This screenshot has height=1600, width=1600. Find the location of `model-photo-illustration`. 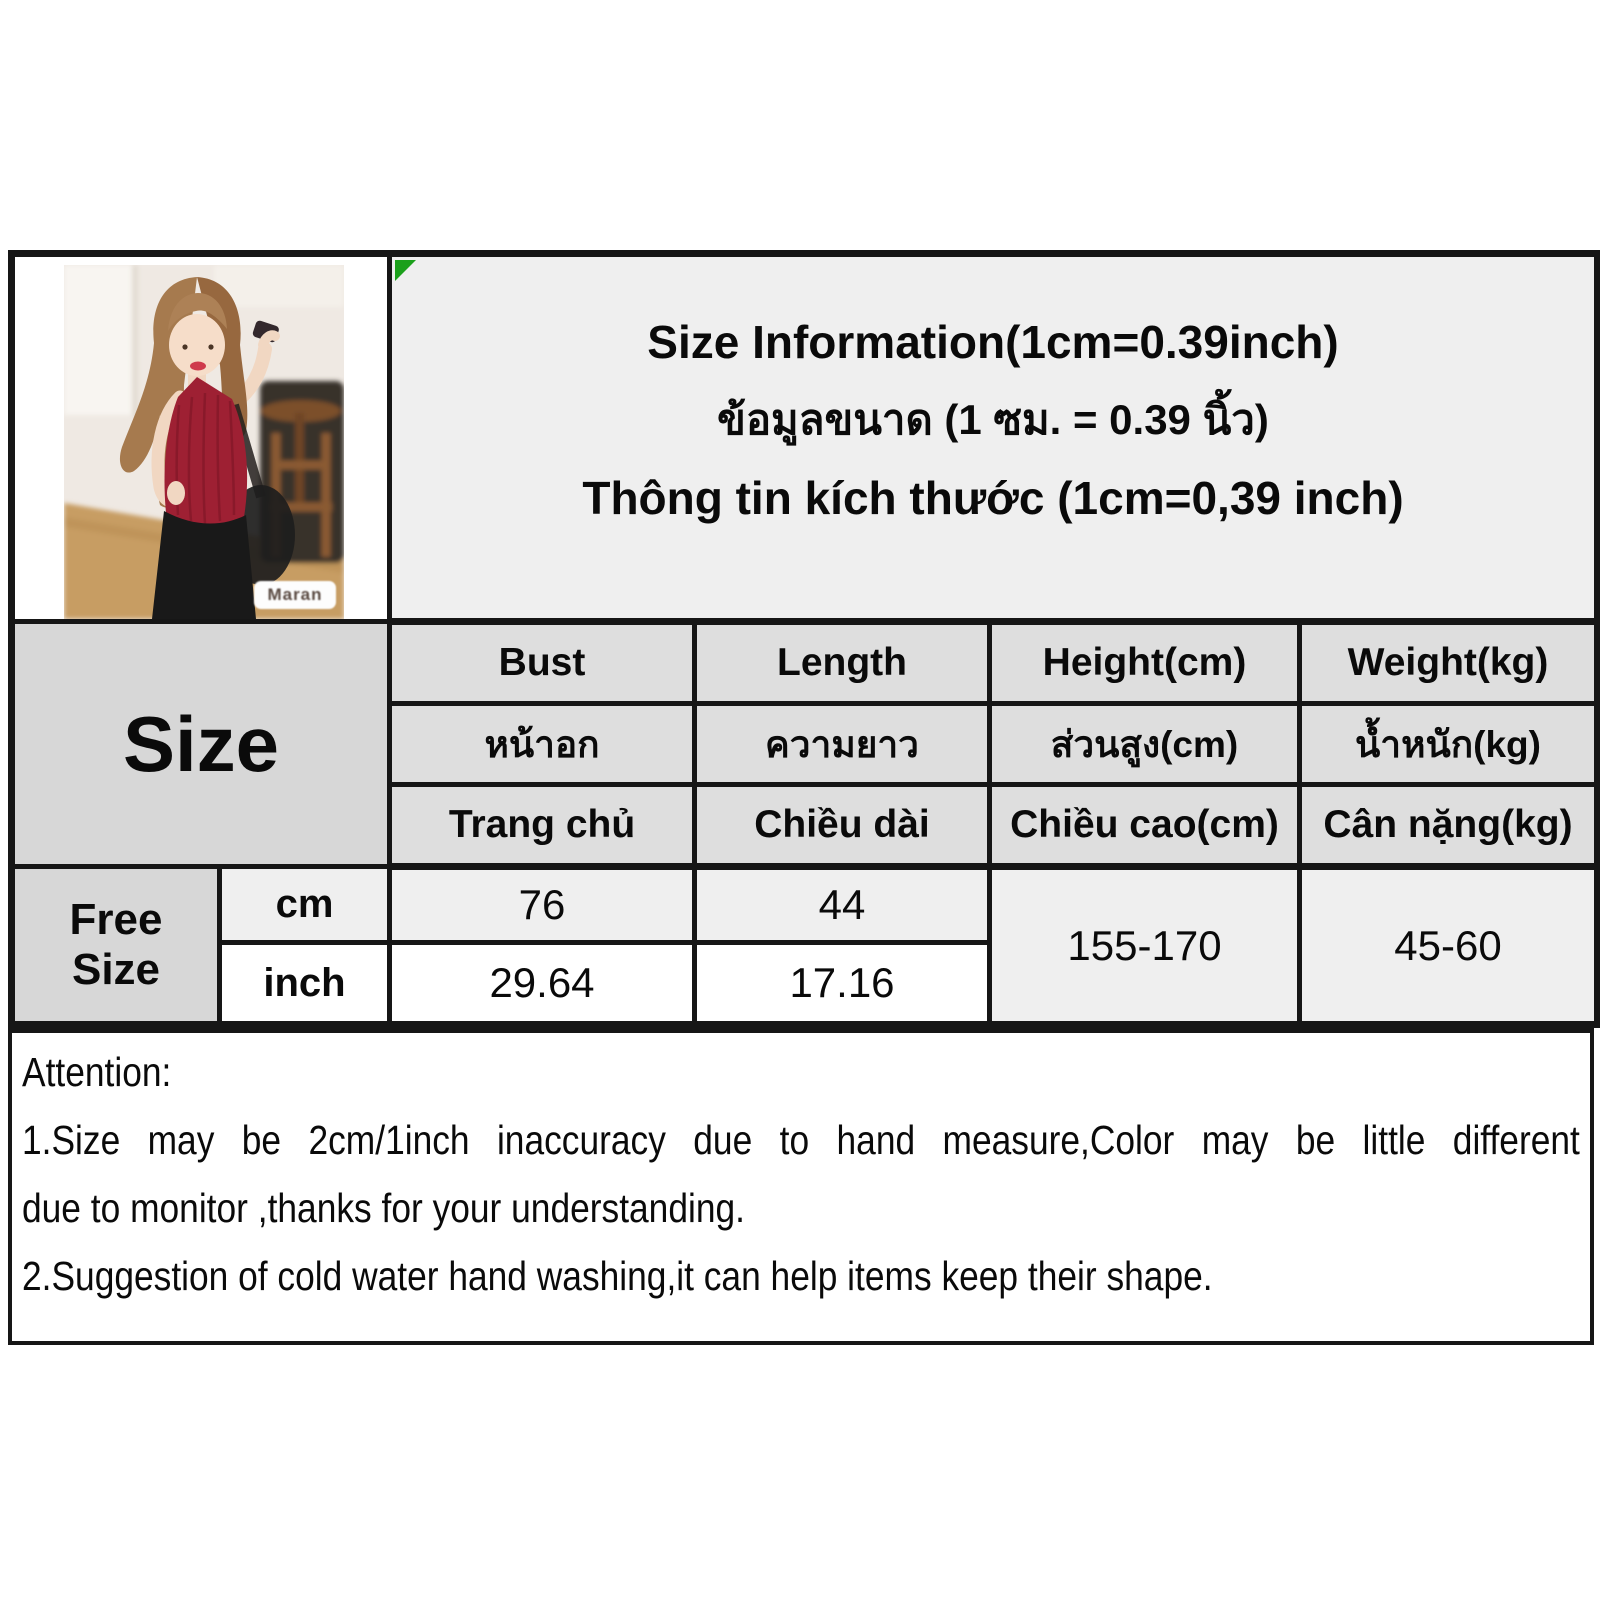

model-photo-illustration is located at coordinates (204, 441).